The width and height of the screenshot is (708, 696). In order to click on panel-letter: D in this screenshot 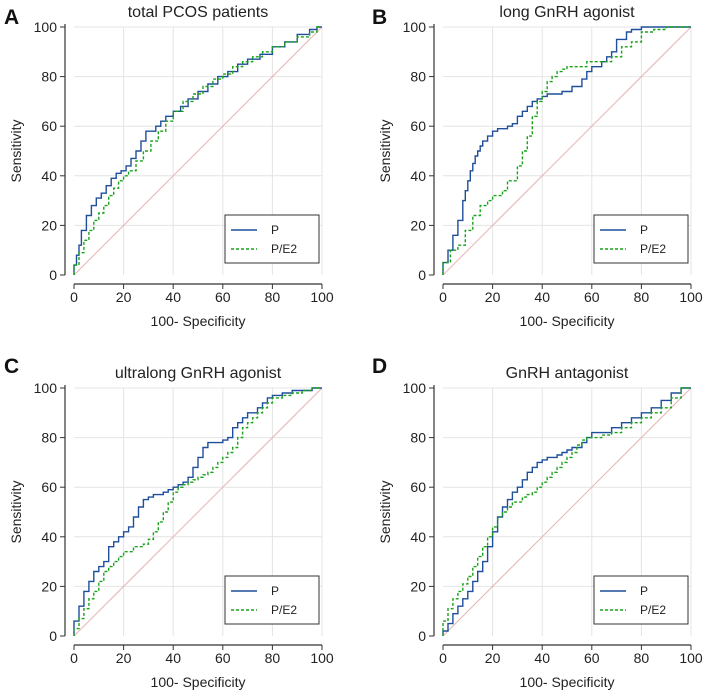, I will do `click(379, 366)`.